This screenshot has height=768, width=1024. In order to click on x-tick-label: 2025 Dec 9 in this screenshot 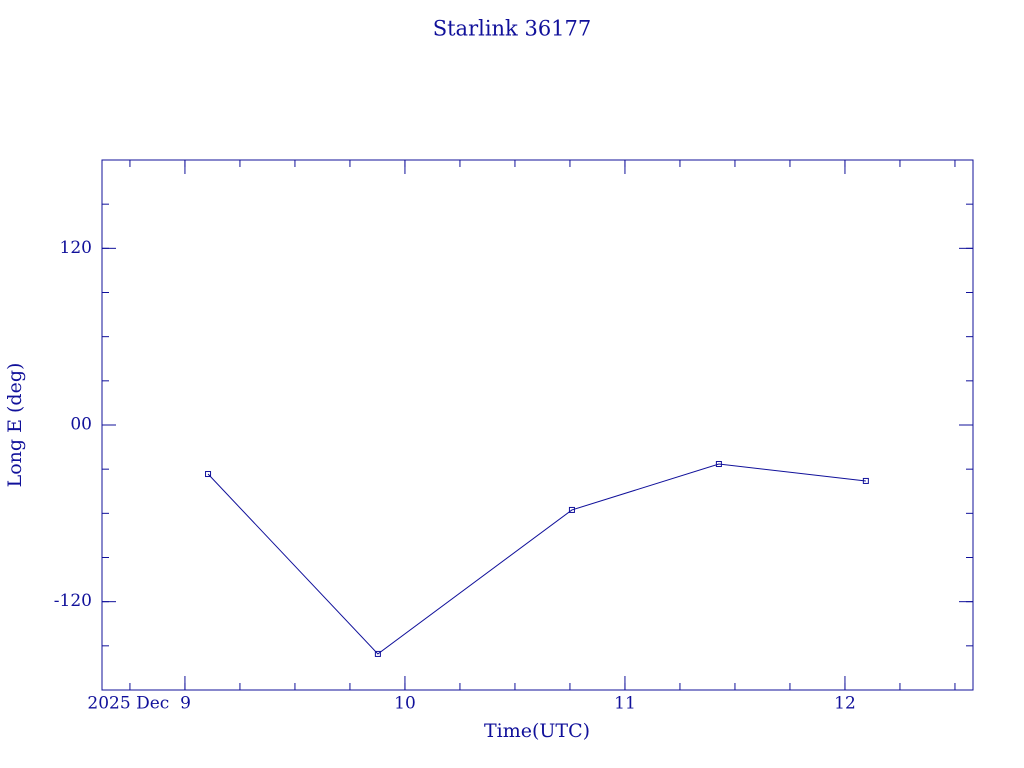, I will do `click(139, 704)`.